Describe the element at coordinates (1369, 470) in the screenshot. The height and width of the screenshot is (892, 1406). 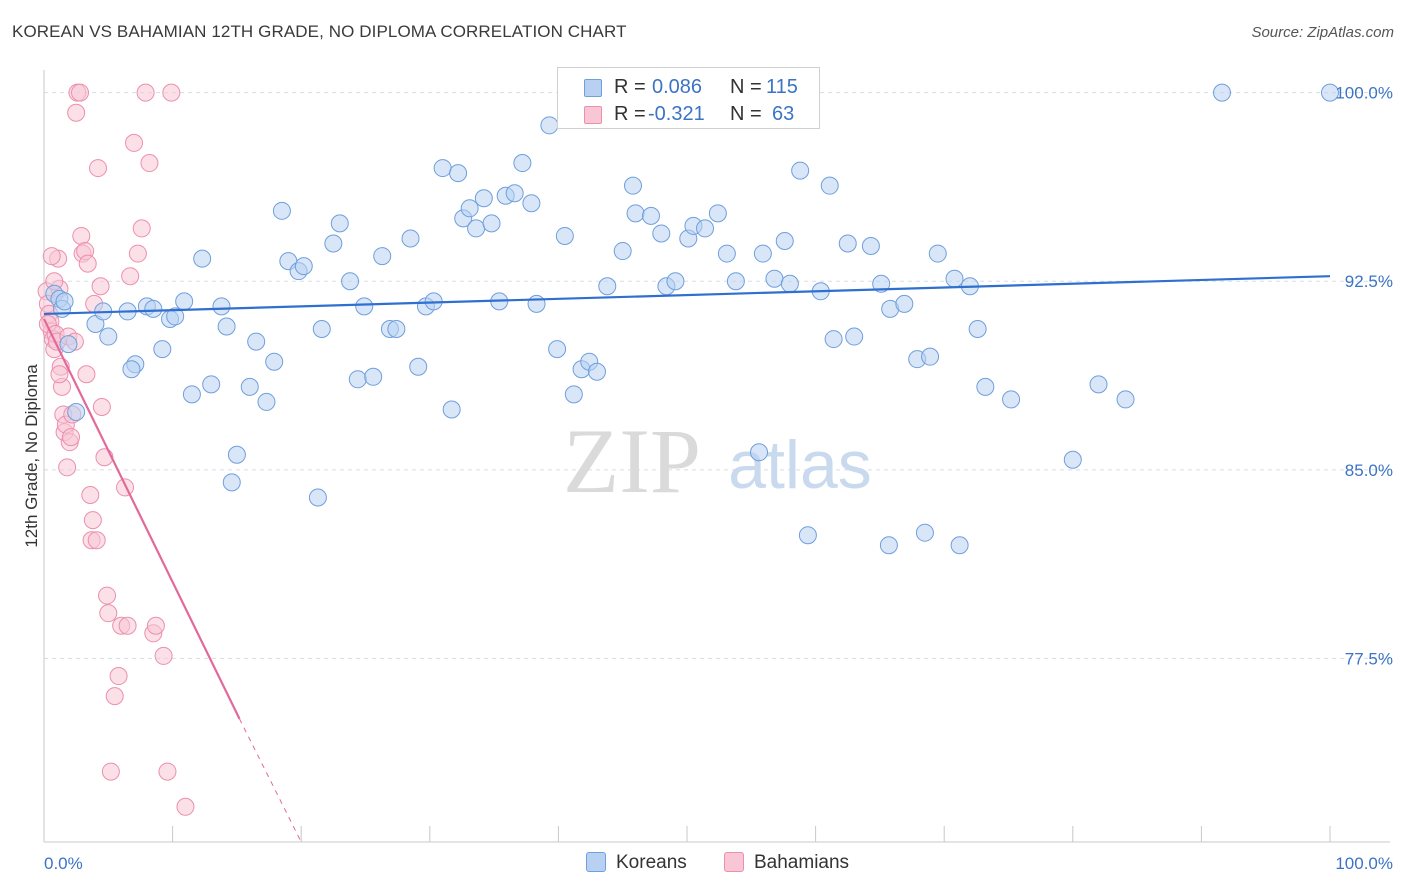
I see `y-tick-label: 85.0%` at that location.